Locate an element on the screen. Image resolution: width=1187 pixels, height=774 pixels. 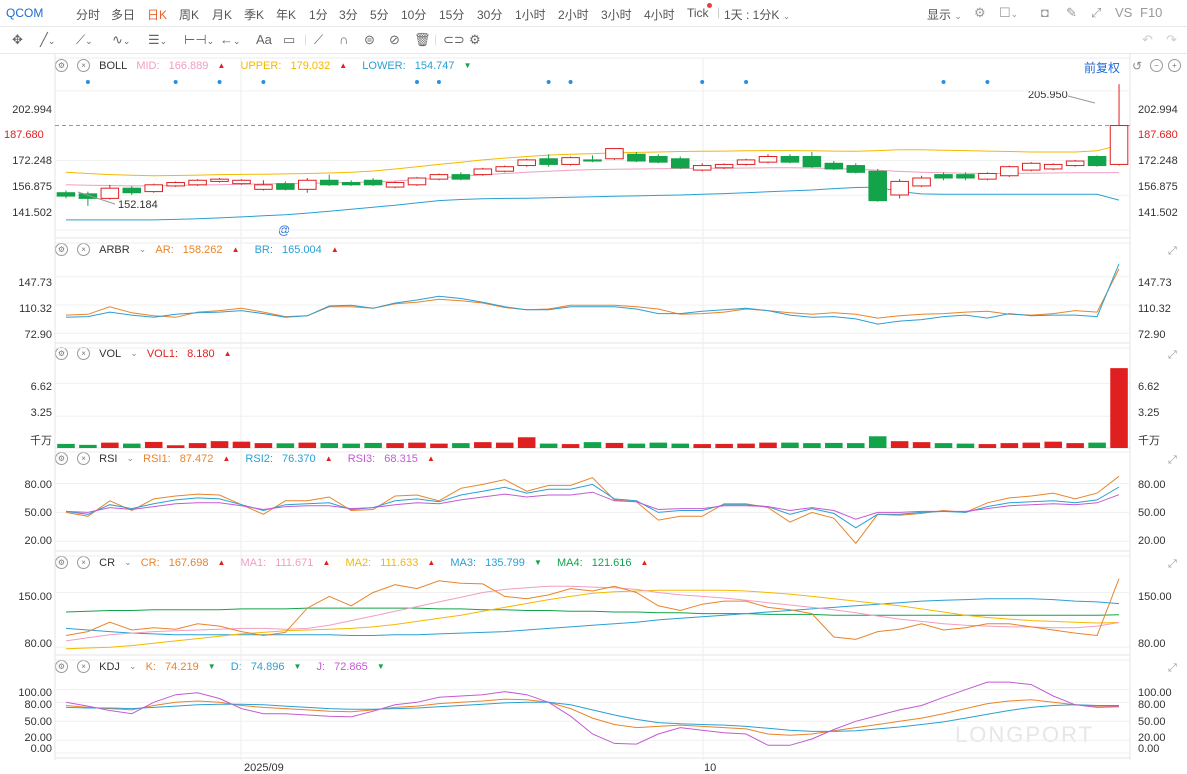
pencil-icon: ✎ is located at coordinates (1071, 12).